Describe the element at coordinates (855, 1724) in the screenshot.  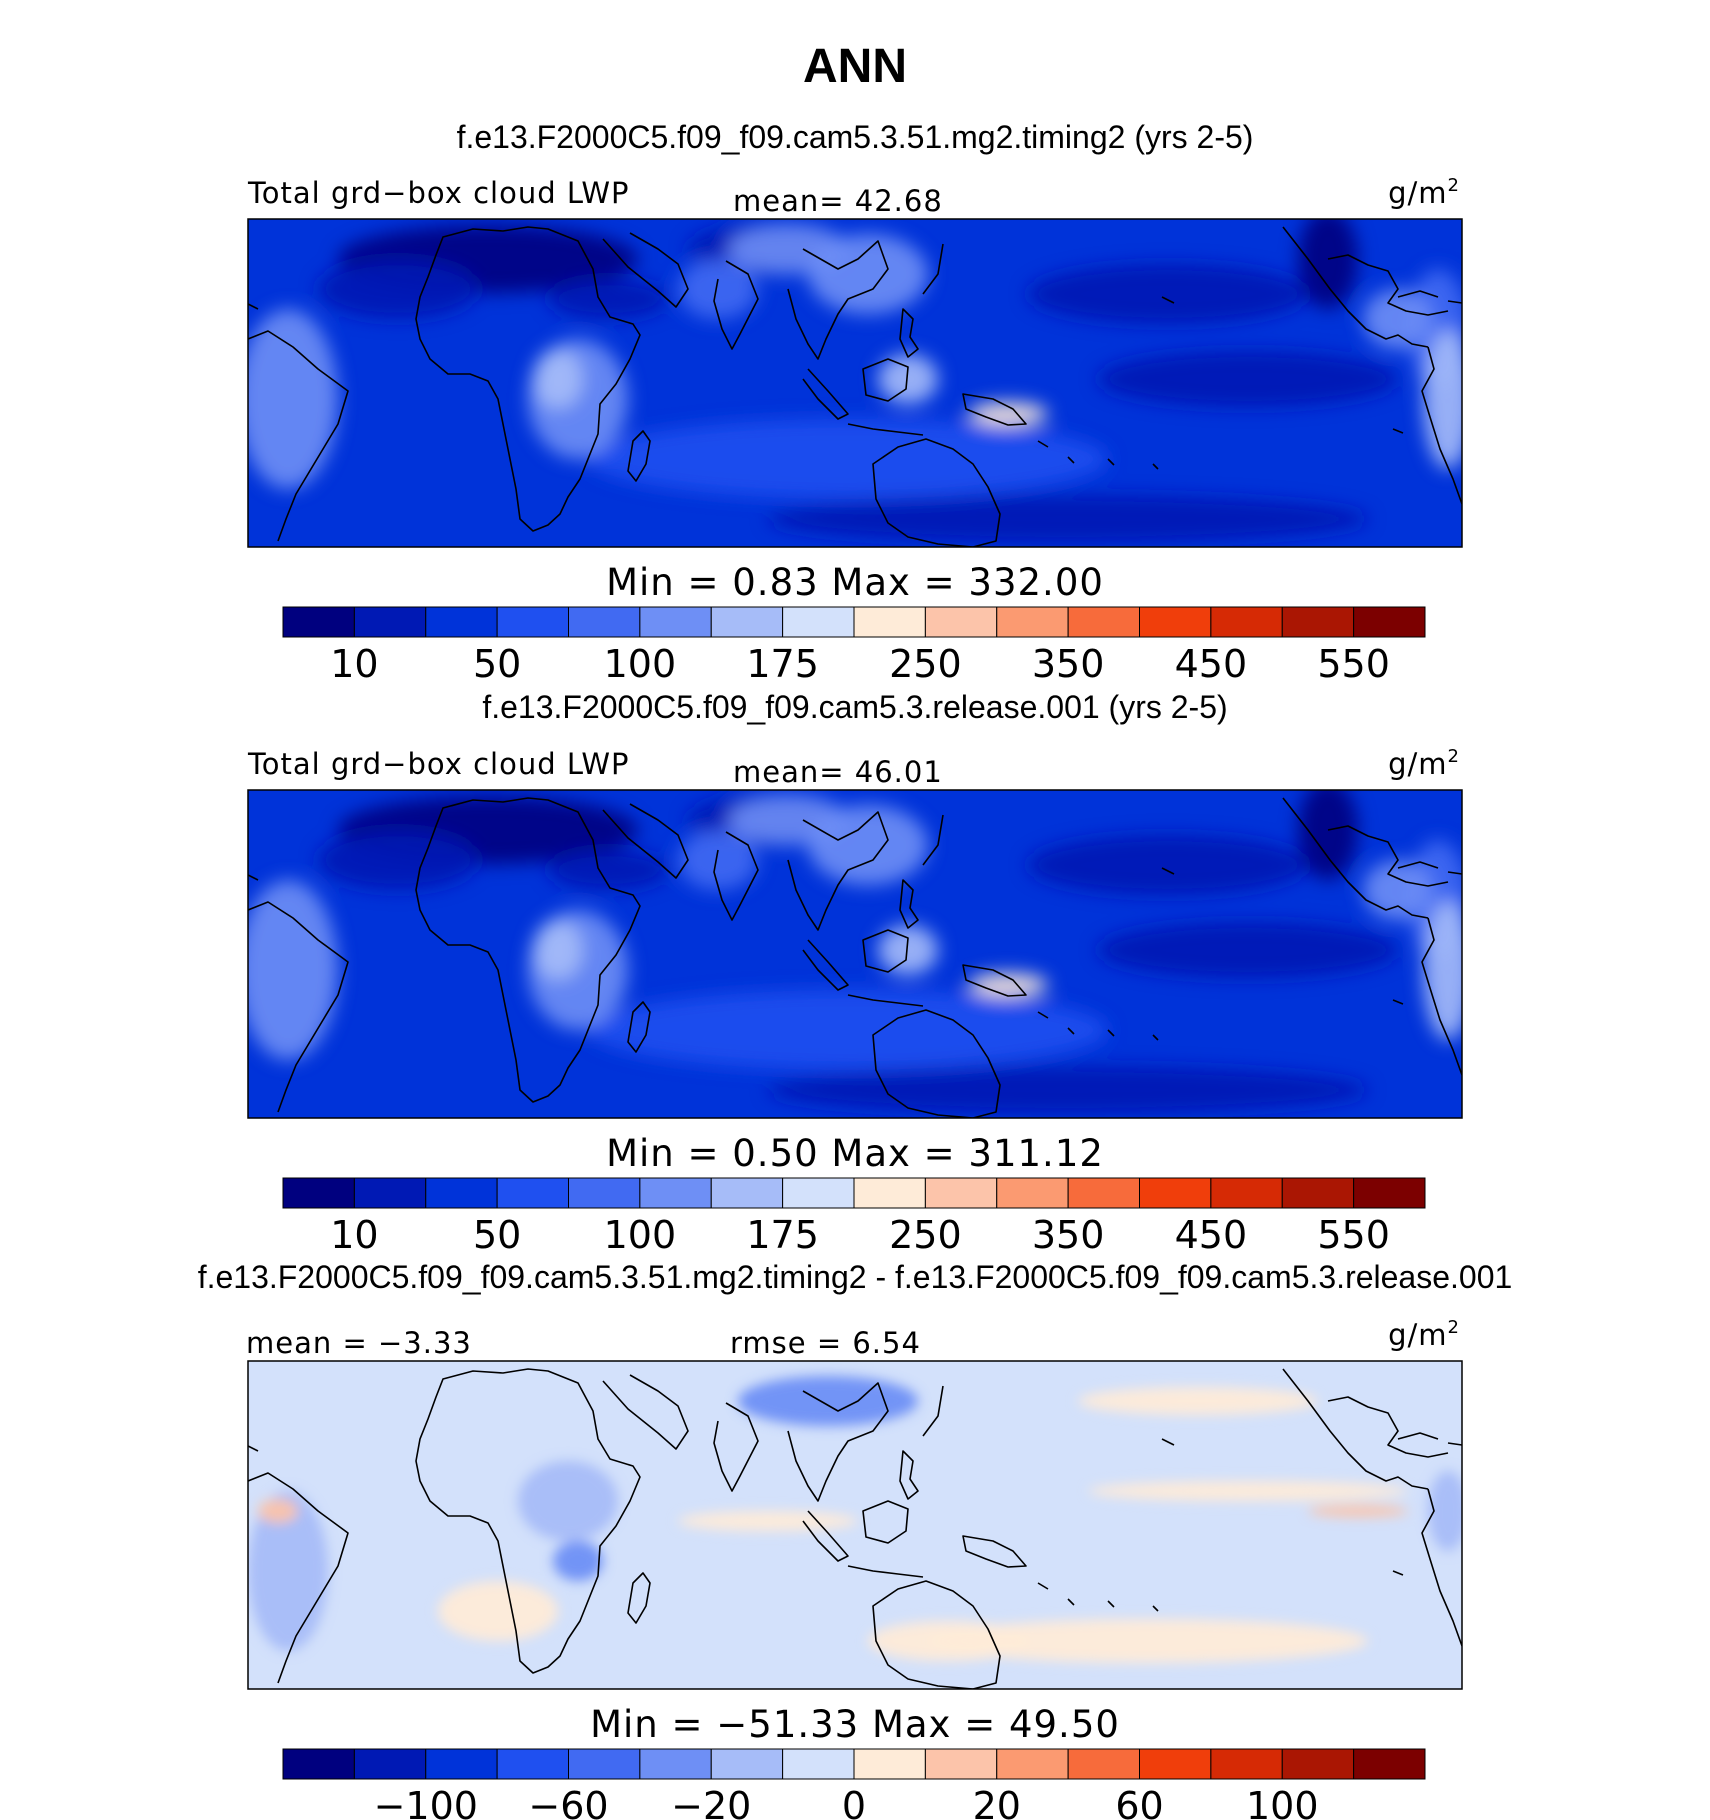
I see `min-max-label: Min = −51.33 Max = 49.50` at that location.